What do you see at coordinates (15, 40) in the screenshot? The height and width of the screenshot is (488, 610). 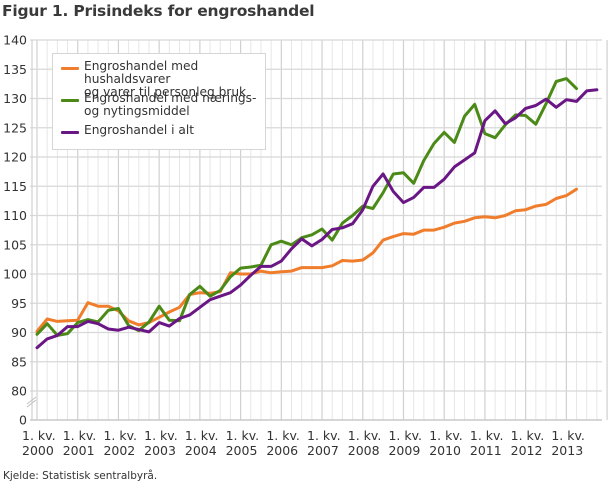 I see `y-tick-label: 140` at bounding box center [15, 40].